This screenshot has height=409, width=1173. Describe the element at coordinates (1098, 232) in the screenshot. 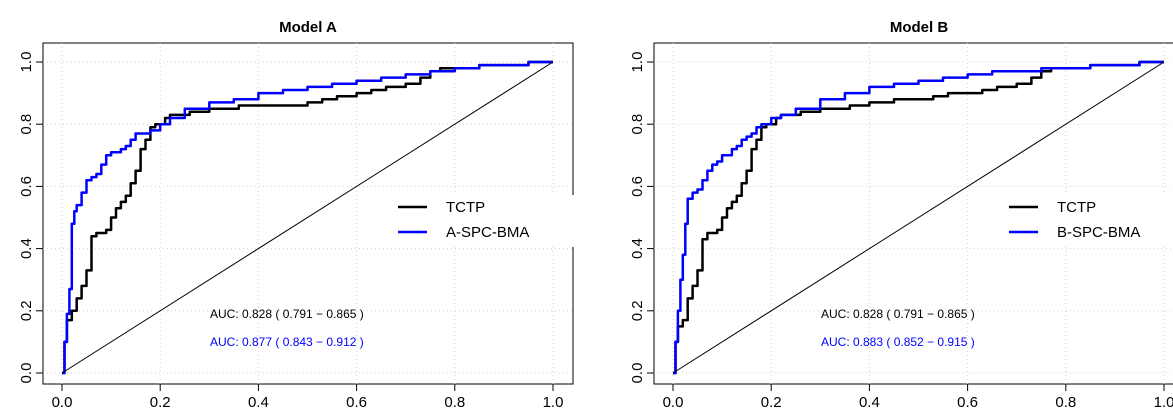

I see `legend-label-spc-bma: B-SPC-BMA` at that location.